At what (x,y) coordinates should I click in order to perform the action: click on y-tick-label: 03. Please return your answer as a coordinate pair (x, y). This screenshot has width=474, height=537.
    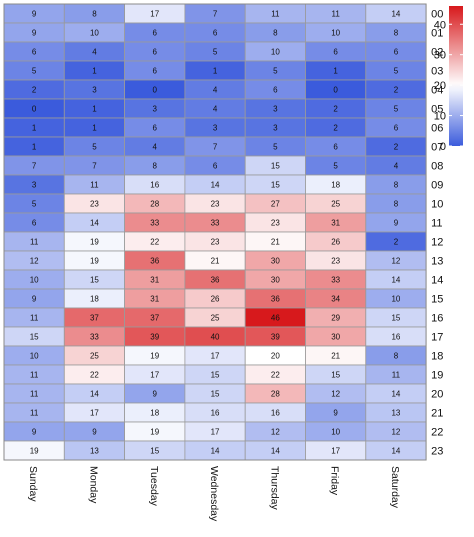
    Looking at the image, I should click on (437, 72).